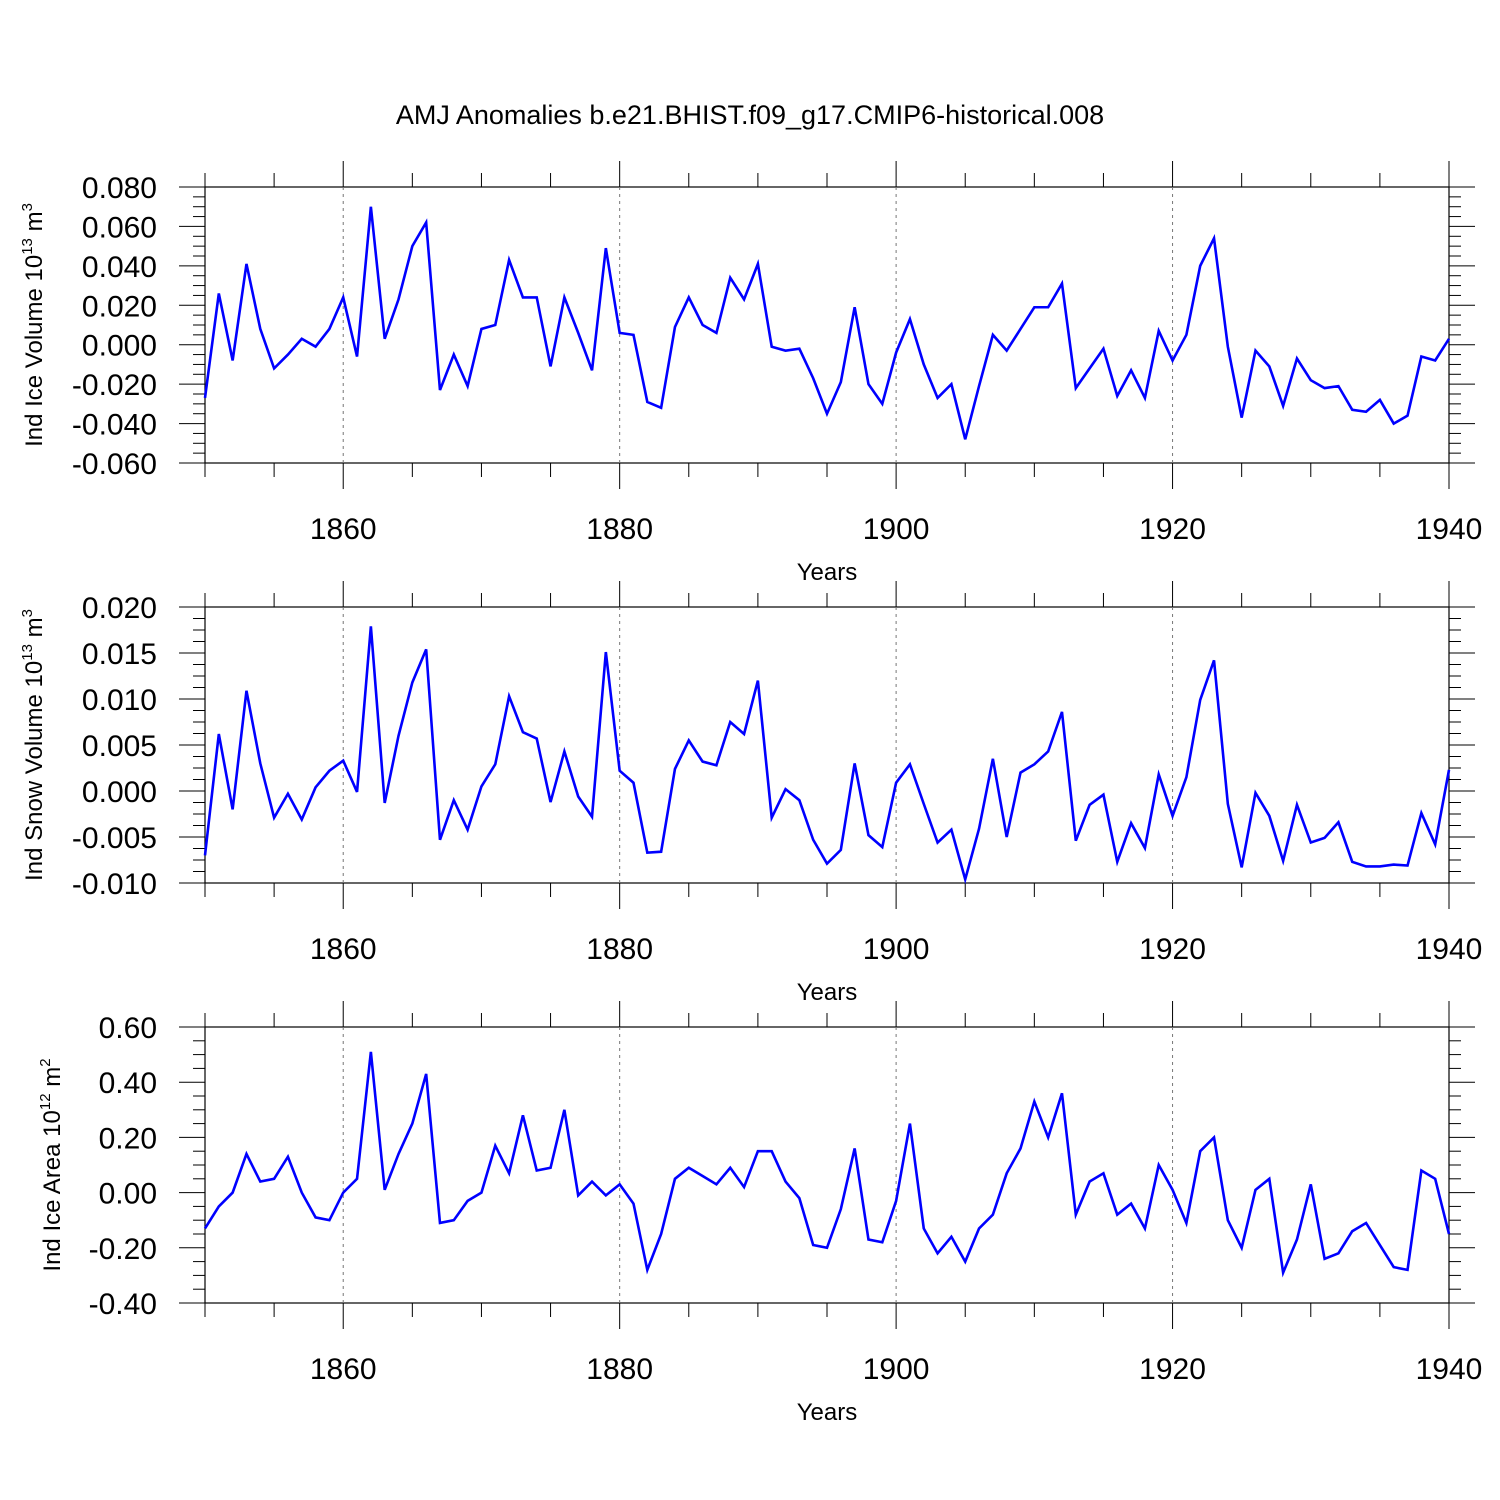 The image size is (1500, 1500). I want to click on snow-volume-ytick-label: 0.015, so click(119, 654).